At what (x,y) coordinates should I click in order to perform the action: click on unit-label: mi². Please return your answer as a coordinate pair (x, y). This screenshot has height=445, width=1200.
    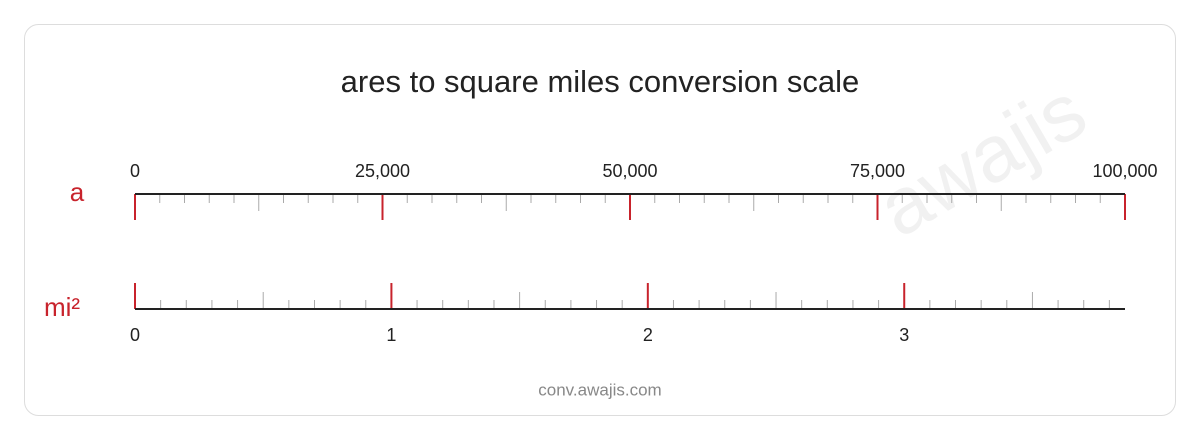
    Looking at the image, I should click on (62, 307).